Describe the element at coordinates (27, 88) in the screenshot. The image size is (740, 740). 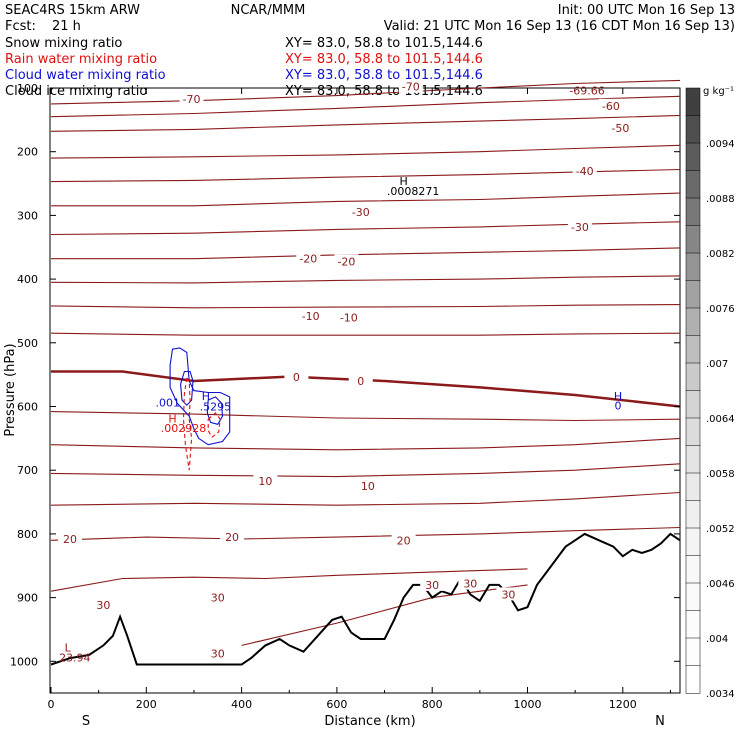
I see `y-tick-label: 100` at that location.